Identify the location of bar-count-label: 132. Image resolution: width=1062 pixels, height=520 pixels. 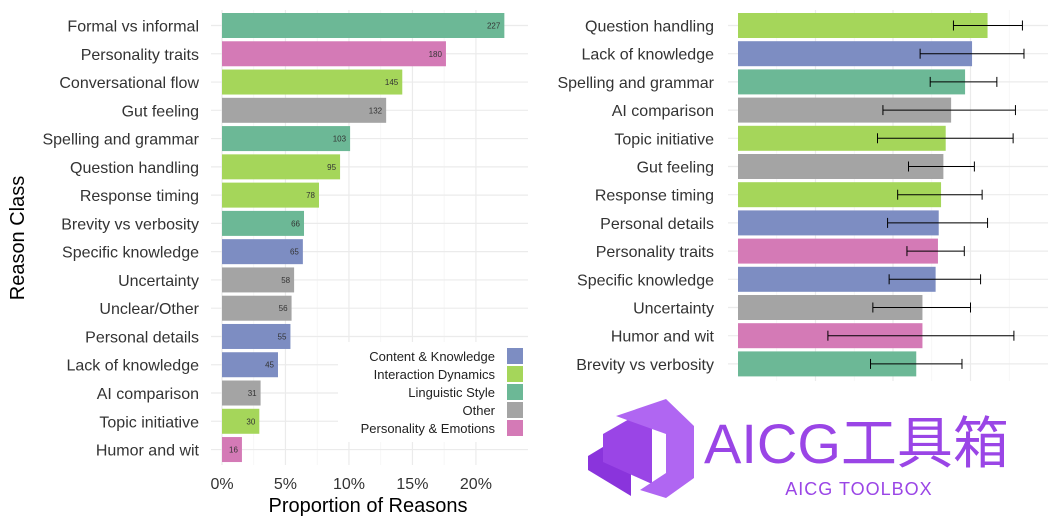
(376, 110).